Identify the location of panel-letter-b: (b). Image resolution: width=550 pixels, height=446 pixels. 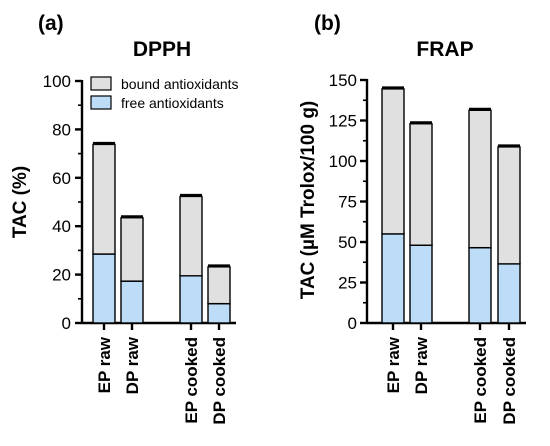
(327, 23).